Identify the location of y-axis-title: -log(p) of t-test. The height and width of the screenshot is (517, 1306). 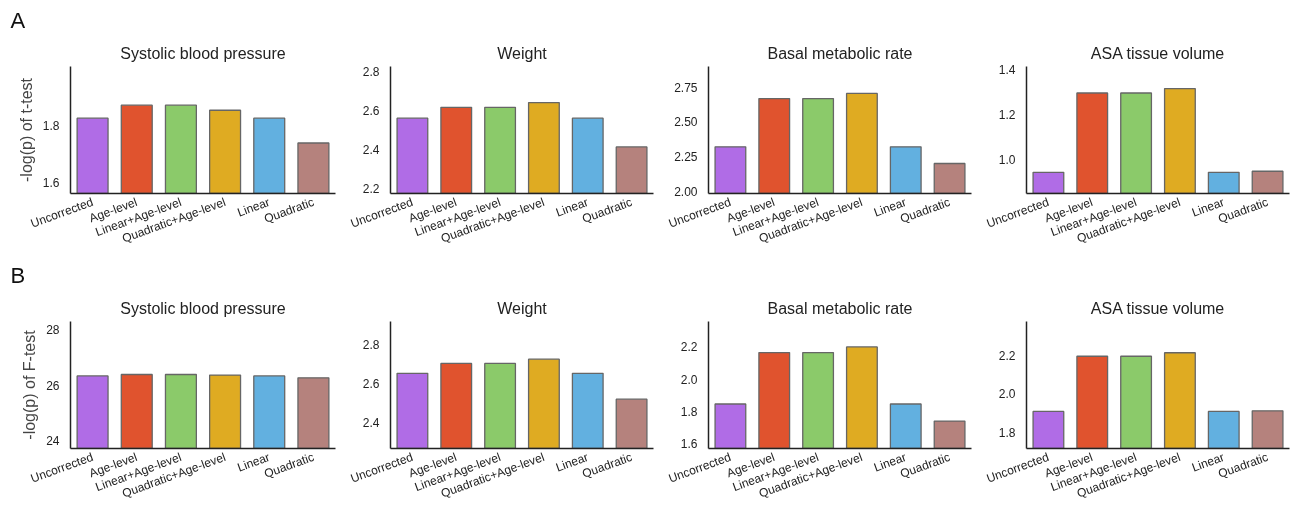
(26, 130).